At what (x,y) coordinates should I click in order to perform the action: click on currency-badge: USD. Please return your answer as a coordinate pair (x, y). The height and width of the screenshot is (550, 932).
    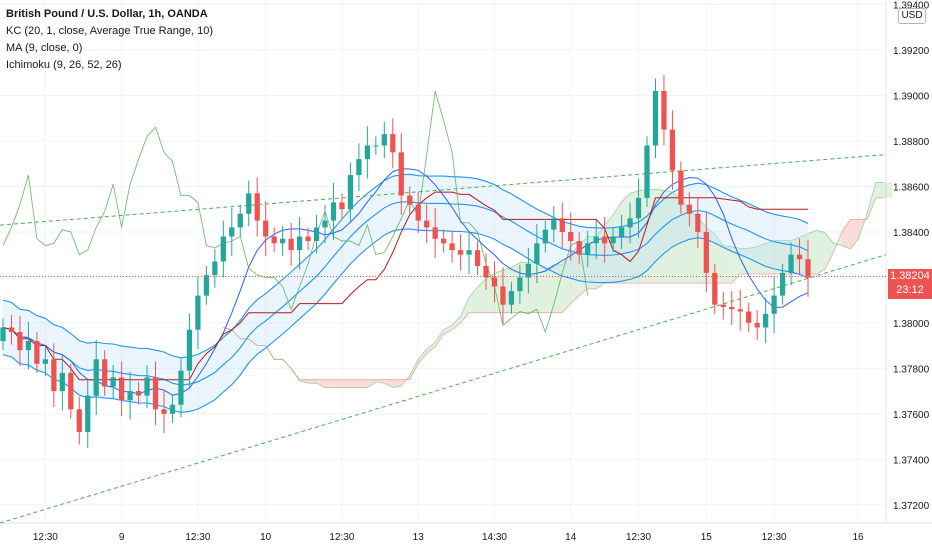
    Looking at the image, I should click on (912, 16).